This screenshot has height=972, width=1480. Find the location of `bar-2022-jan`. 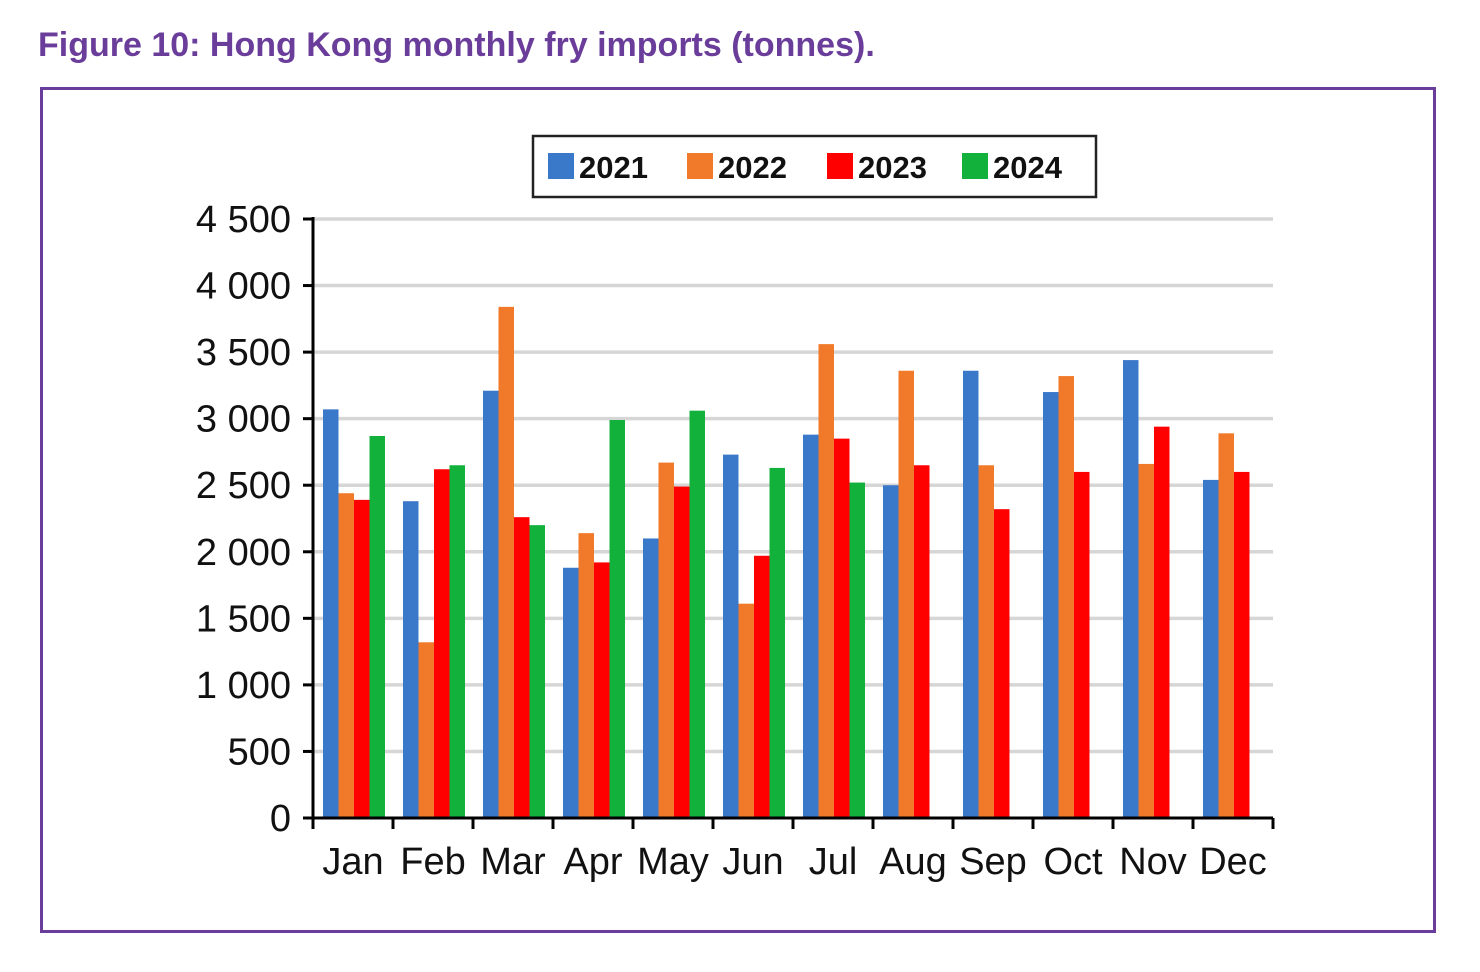

bar-2022-jan is located at coordinates (346, 655).